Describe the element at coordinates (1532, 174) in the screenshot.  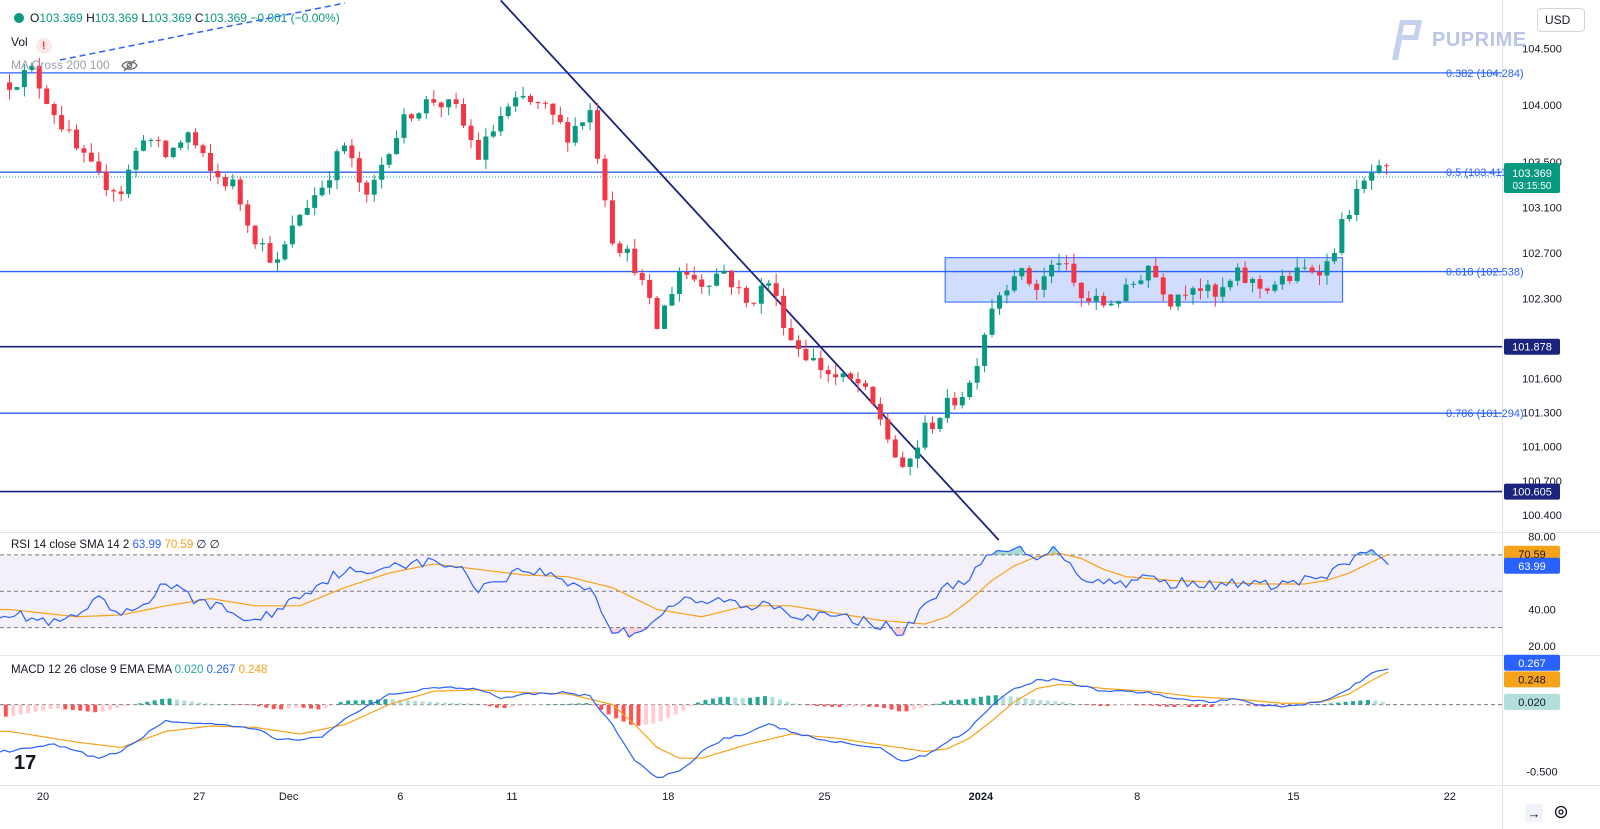
I see `current-price-tag-text: 103.369` at that location.